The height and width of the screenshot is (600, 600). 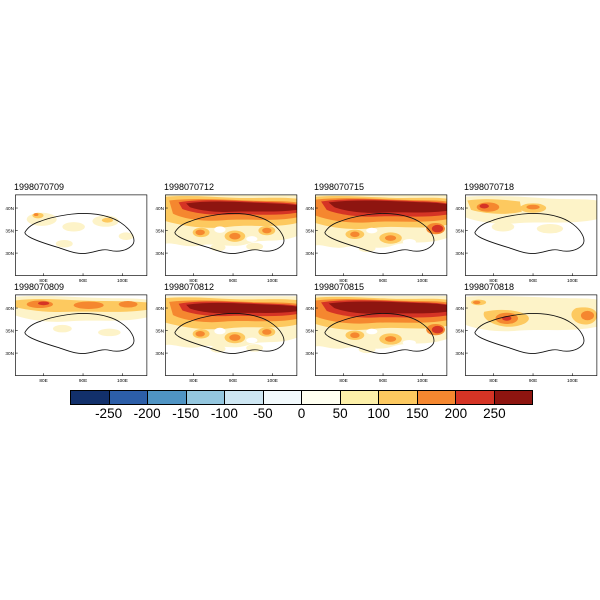 What do you see at coordinates (339, 187) in the screenshot?
I see `panel-title: 1998070715` at bounding box center [339, 187].